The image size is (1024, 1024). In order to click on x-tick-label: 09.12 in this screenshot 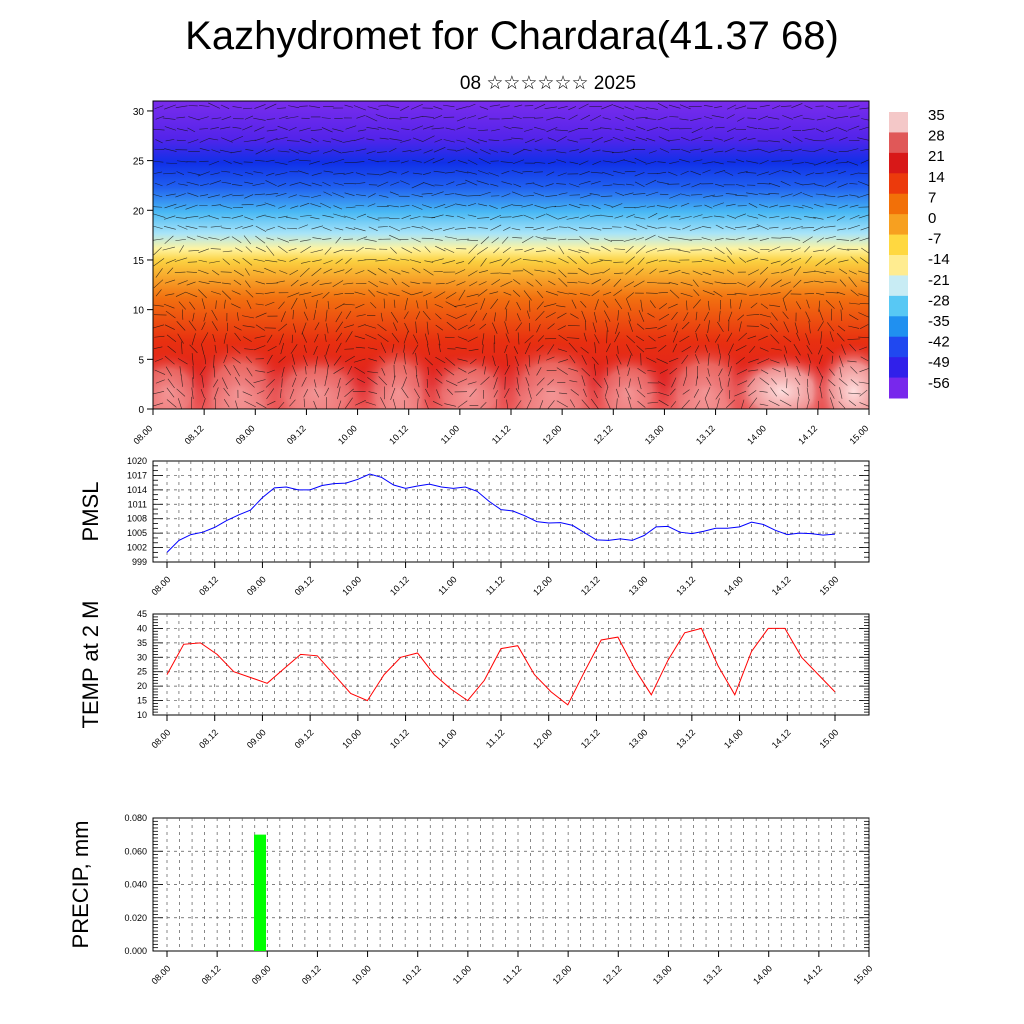, I will do `click(296, 434)`.